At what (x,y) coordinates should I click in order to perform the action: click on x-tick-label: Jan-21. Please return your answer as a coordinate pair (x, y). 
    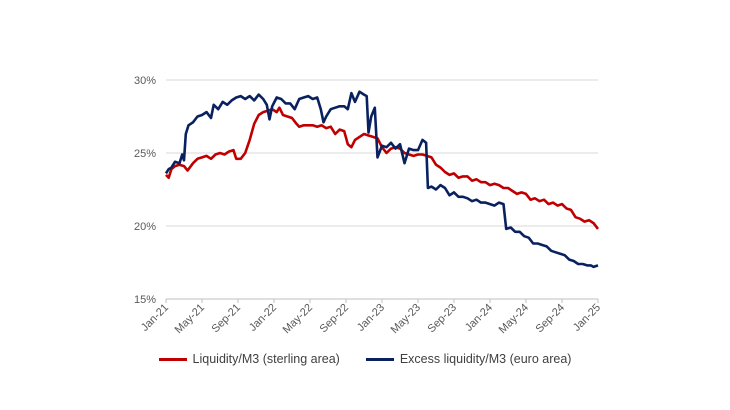
    Looking at the image, I should click on (155, 318).